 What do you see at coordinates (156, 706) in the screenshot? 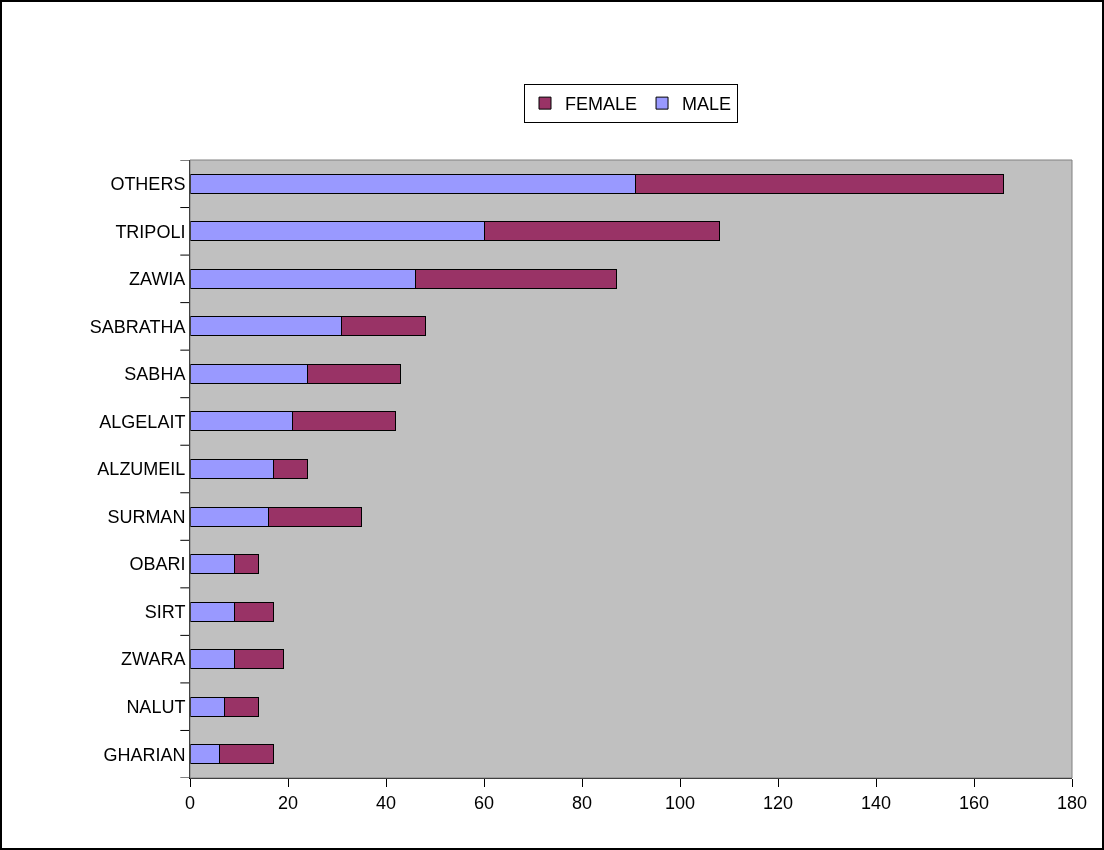
I see `y-tick-label: NALUT` at bounding box center [156, 706].